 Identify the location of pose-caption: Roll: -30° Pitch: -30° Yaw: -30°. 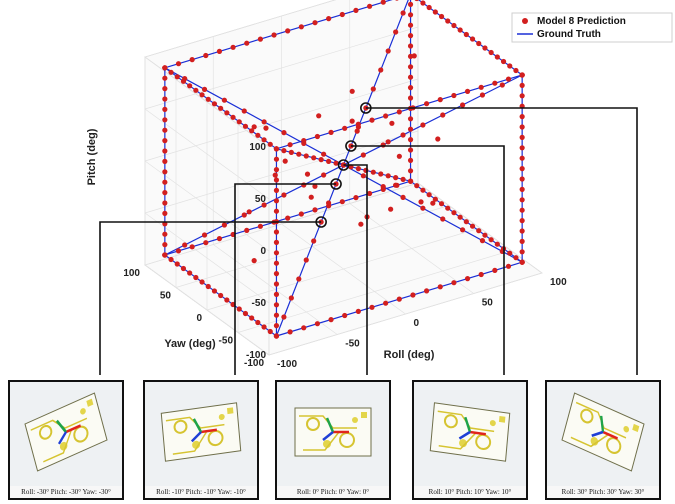
(66, 492).